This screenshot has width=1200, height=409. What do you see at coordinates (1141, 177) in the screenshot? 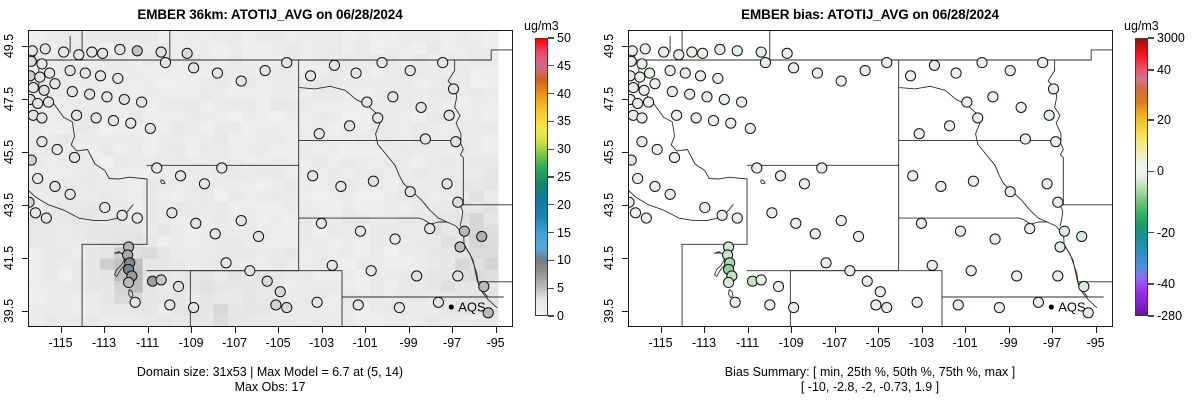
I see `colorbar-gradient` at bounding box center [1141, 177].